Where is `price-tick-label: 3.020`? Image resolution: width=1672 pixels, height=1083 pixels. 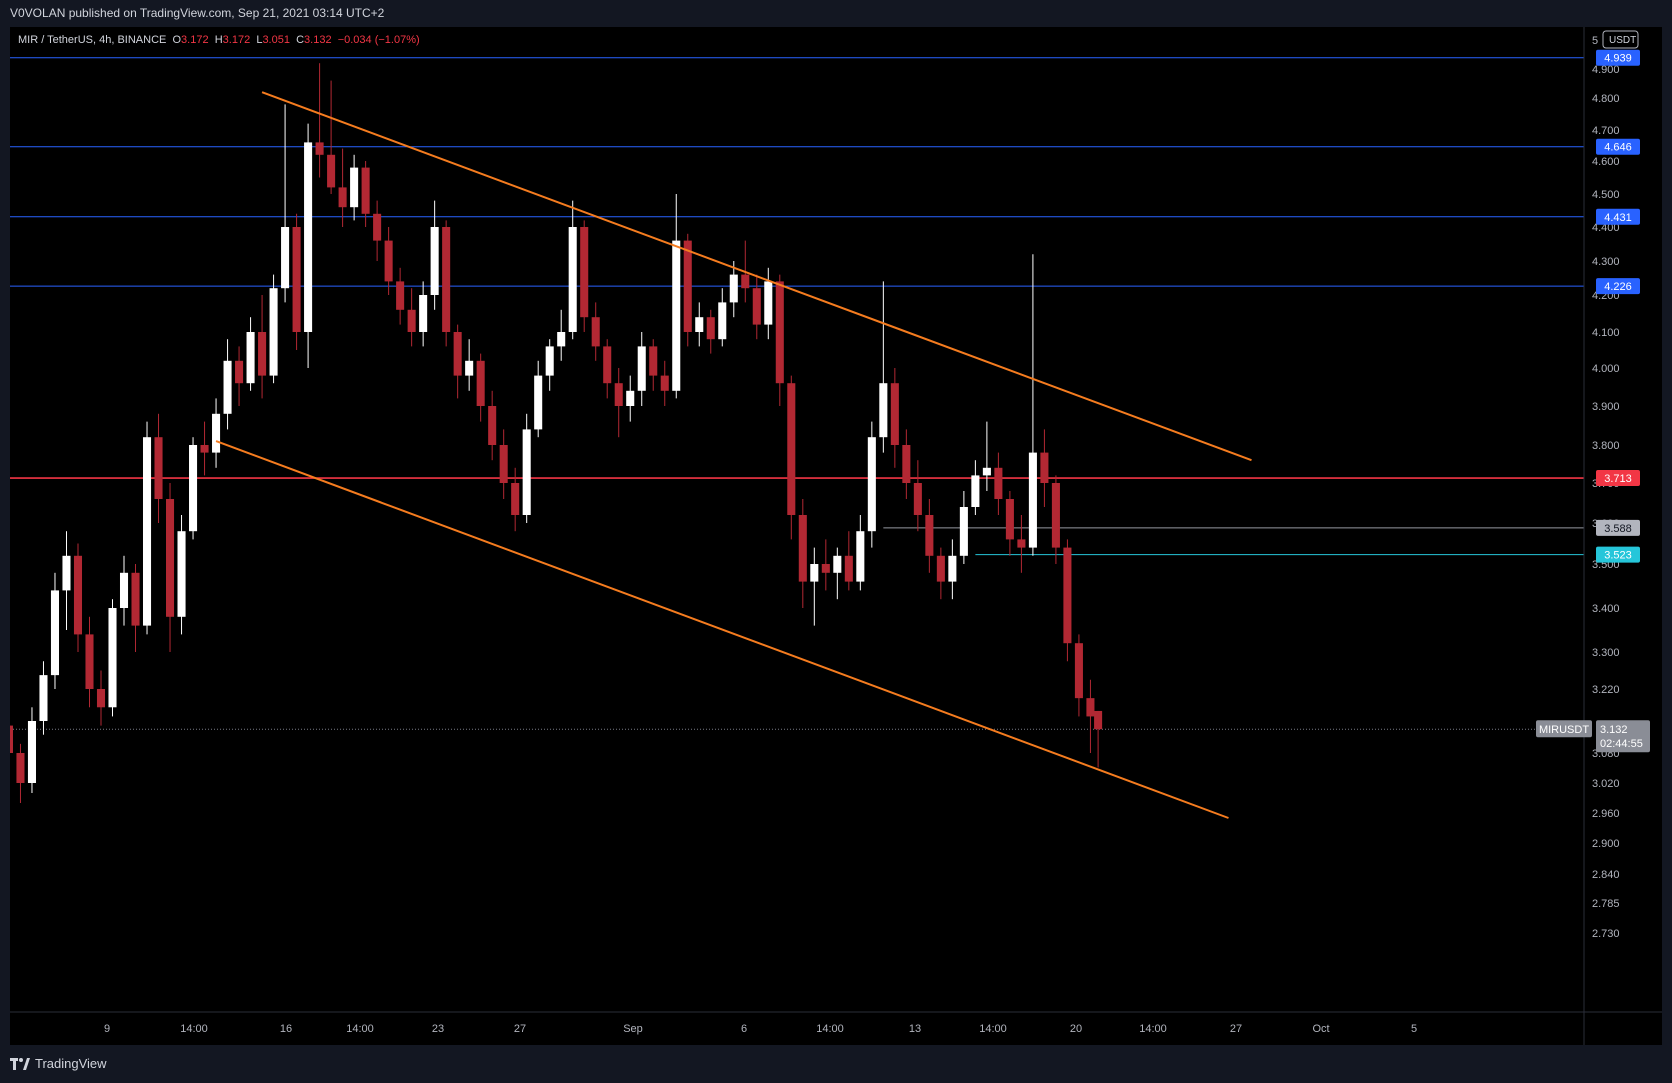 price-tick-label: 3.020 is located at coordinates (1606, 784).